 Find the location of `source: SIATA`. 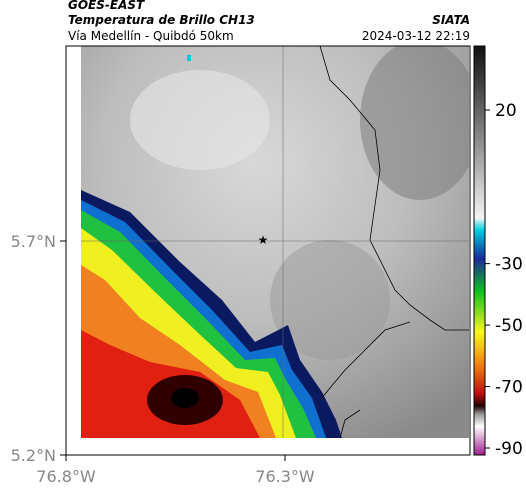

source: SIATA is located at coordinates (451, 20).